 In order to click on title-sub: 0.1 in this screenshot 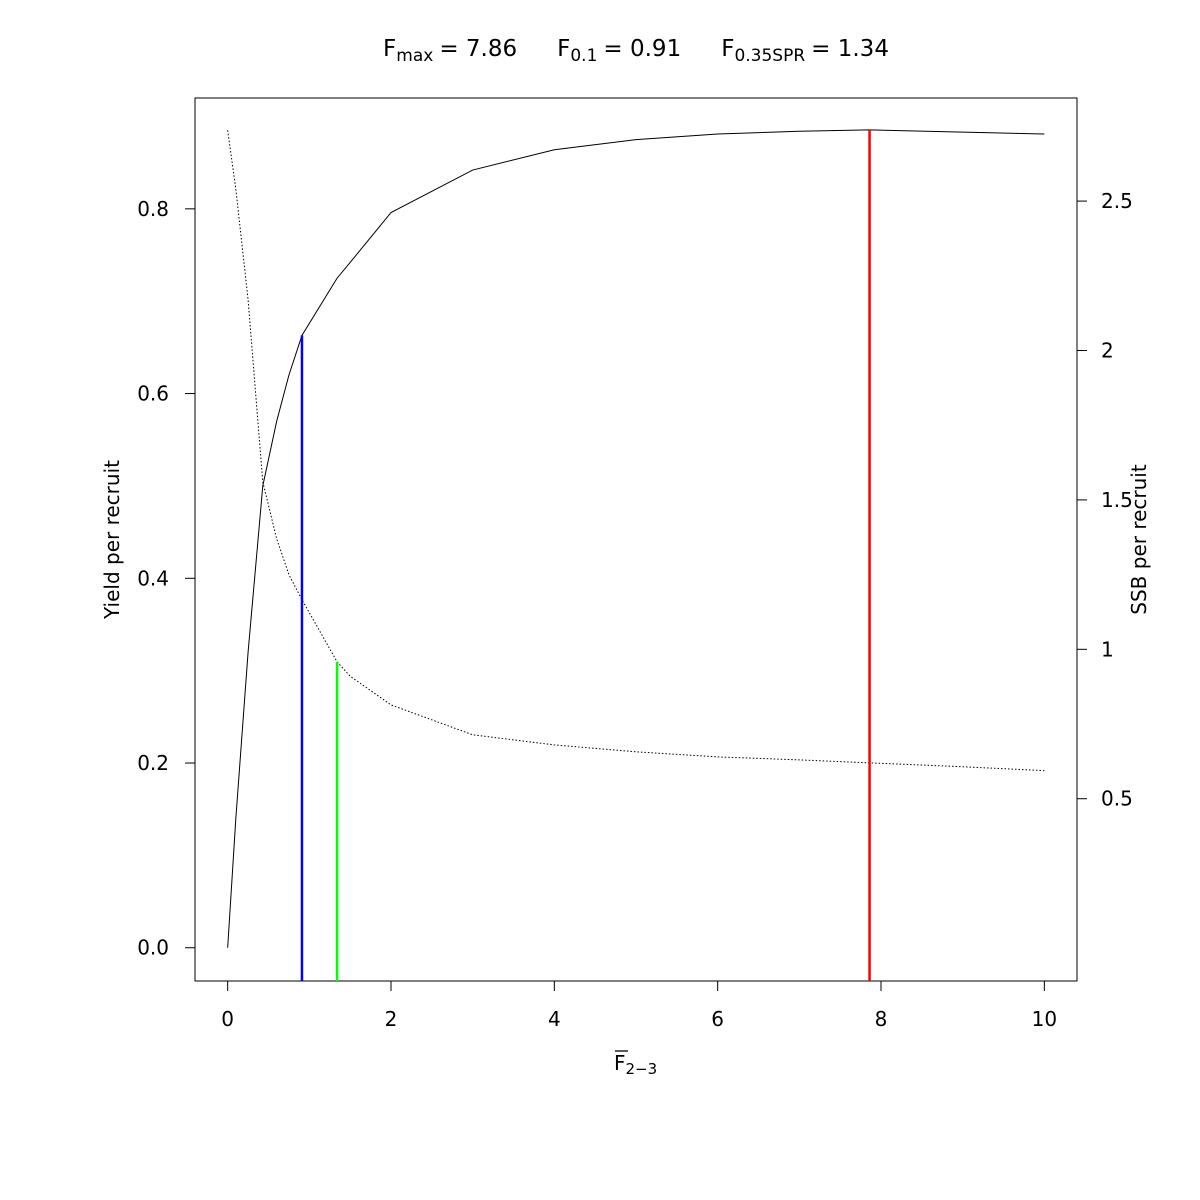, I will do `click(583, 56)`.